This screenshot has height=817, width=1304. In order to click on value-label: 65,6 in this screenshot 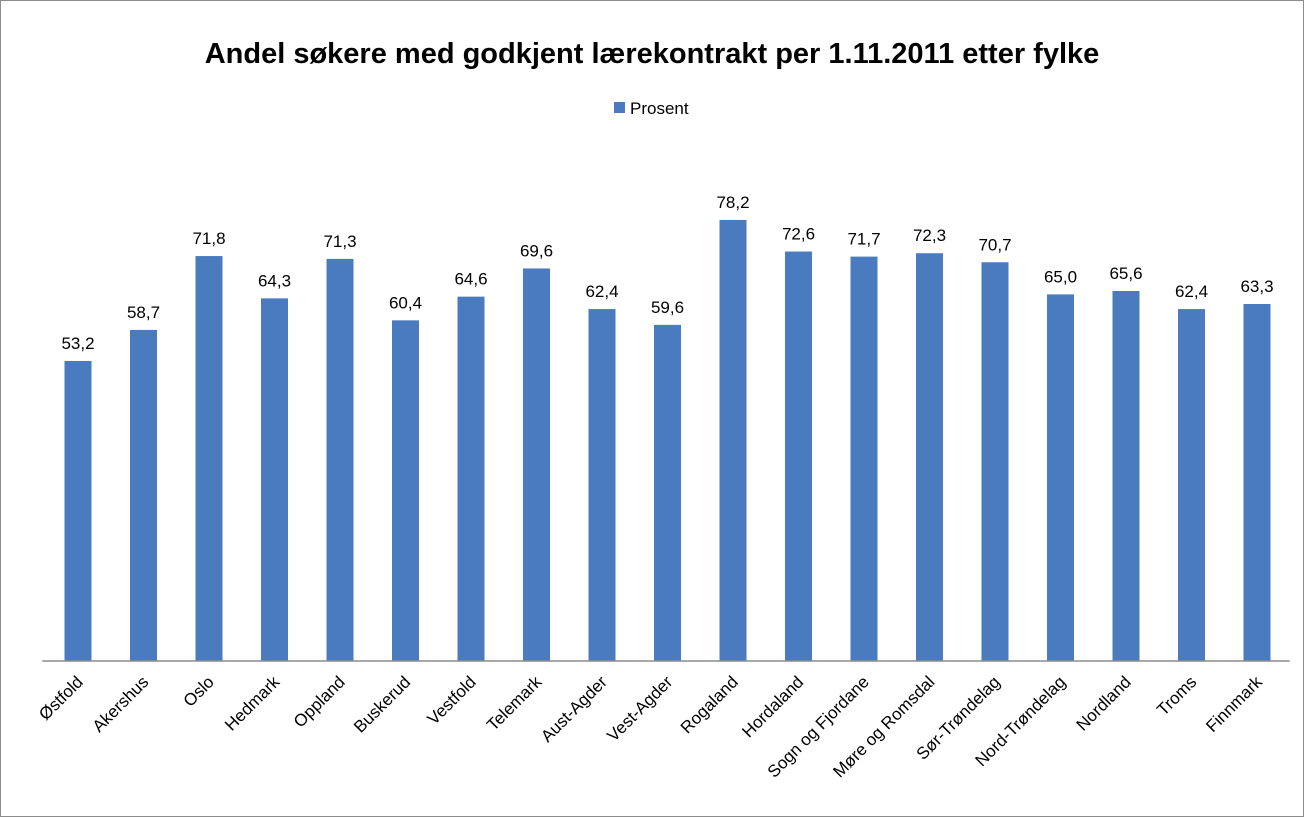, I will do `click(1125, 273)`.